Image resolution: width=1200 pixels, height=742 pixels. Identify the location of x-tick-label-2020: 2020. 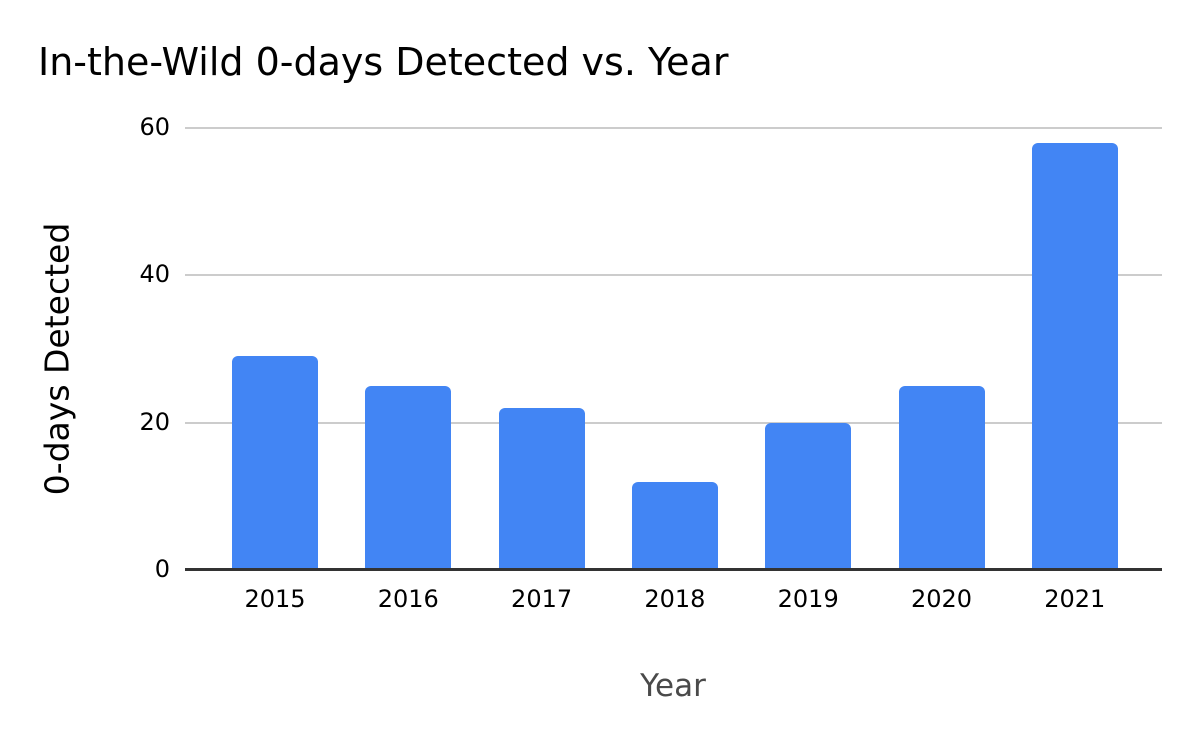
(941, 599).